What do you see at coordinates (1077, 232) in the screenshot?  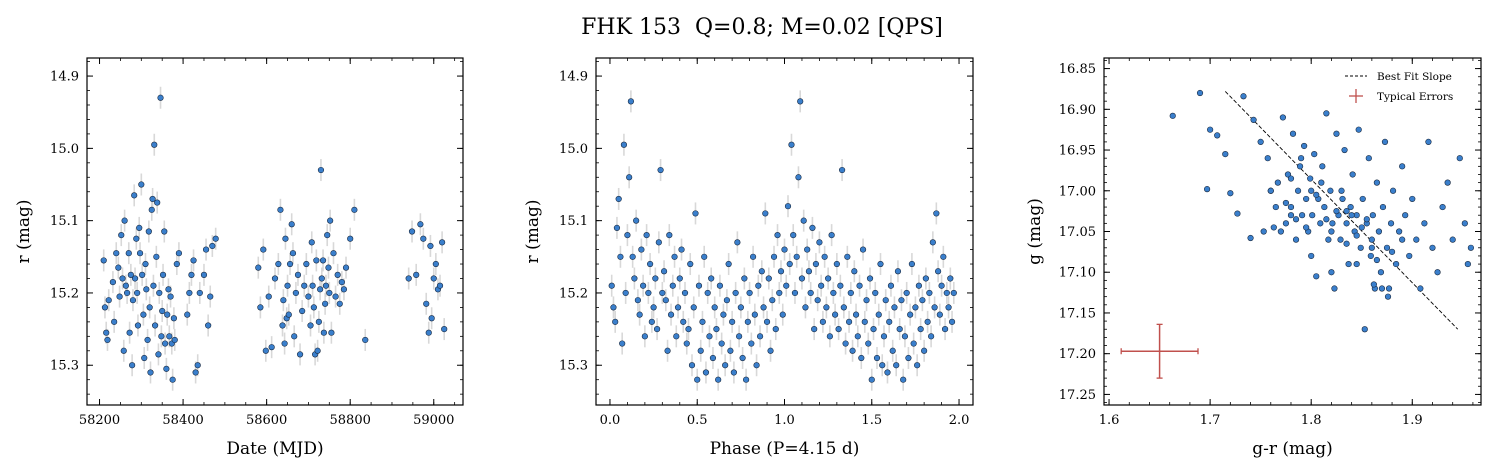 I see `y-tick-label: 17.05` at bounding box center [1077, 232].